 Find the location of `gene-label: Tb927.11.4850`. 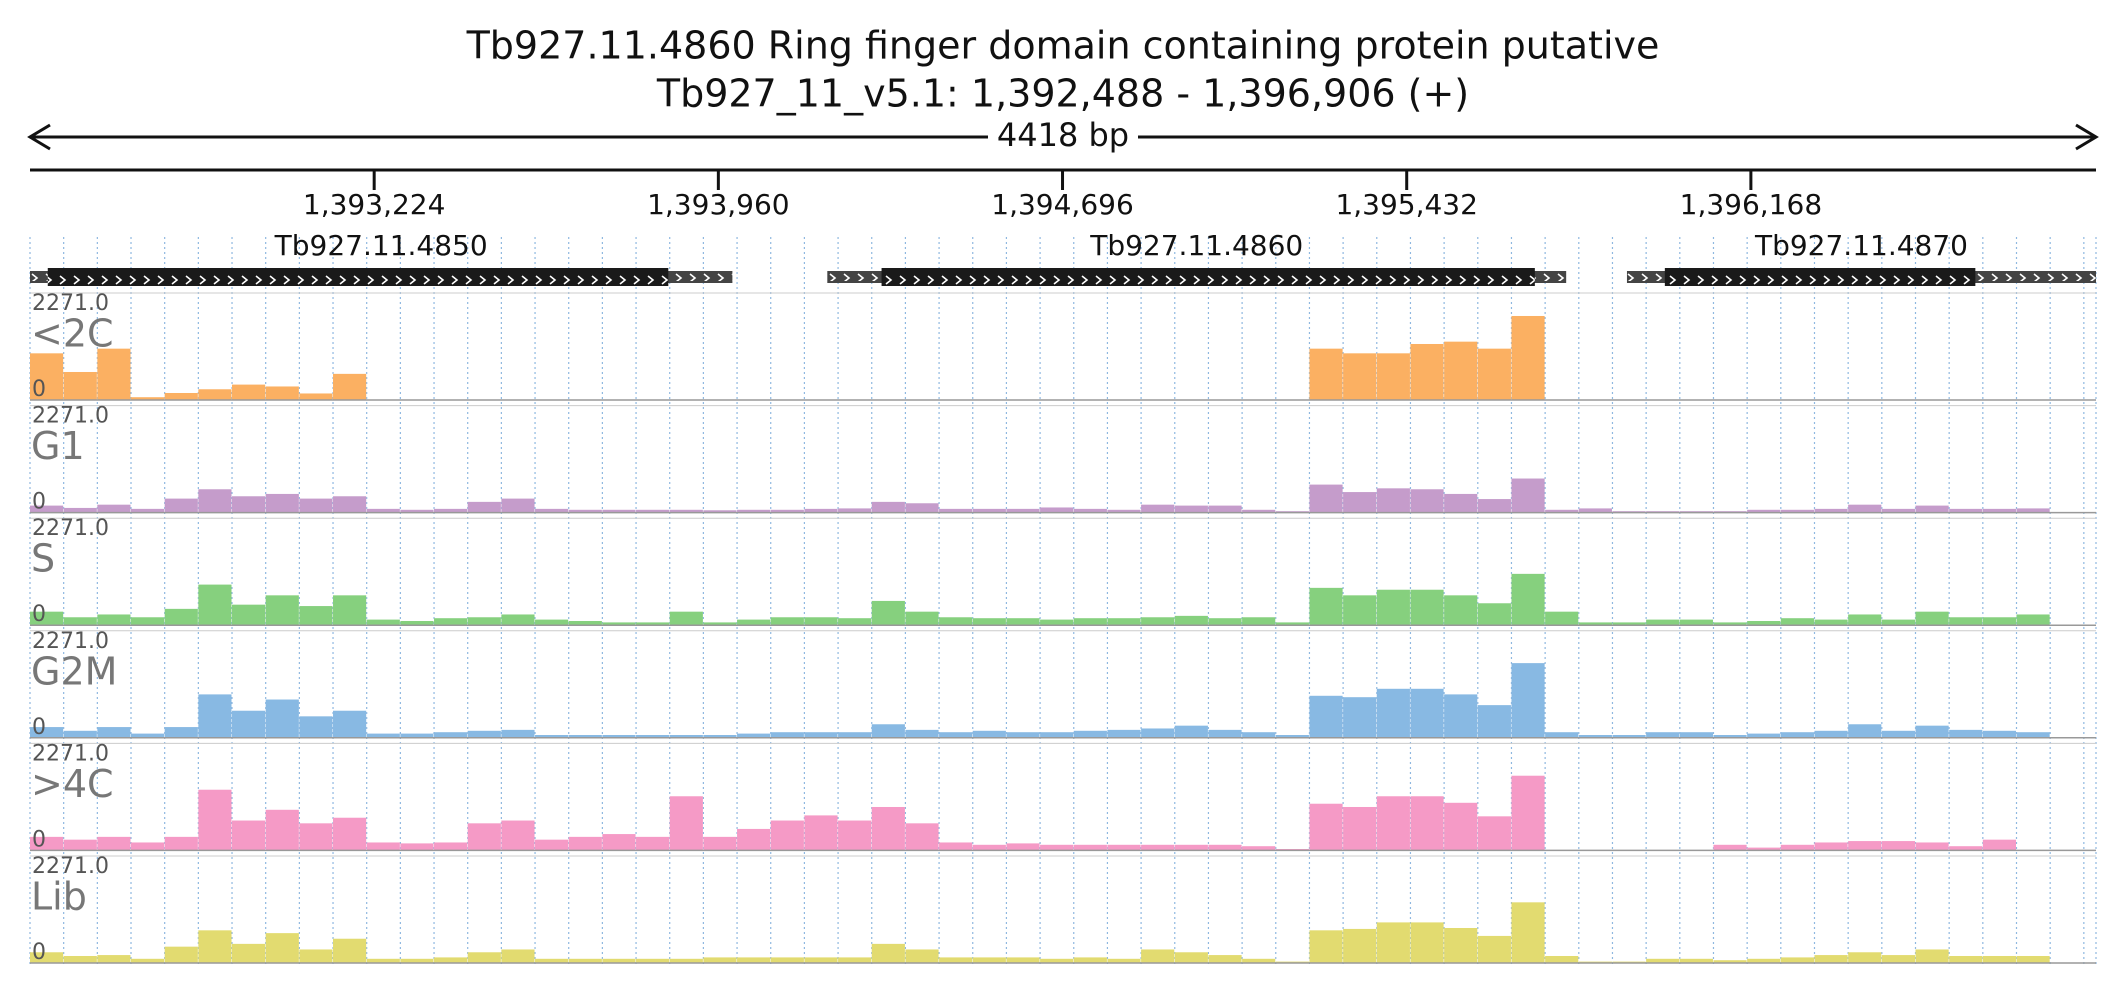

gene-label: Tb927.11.4850 is located at coordinates (381, 245).